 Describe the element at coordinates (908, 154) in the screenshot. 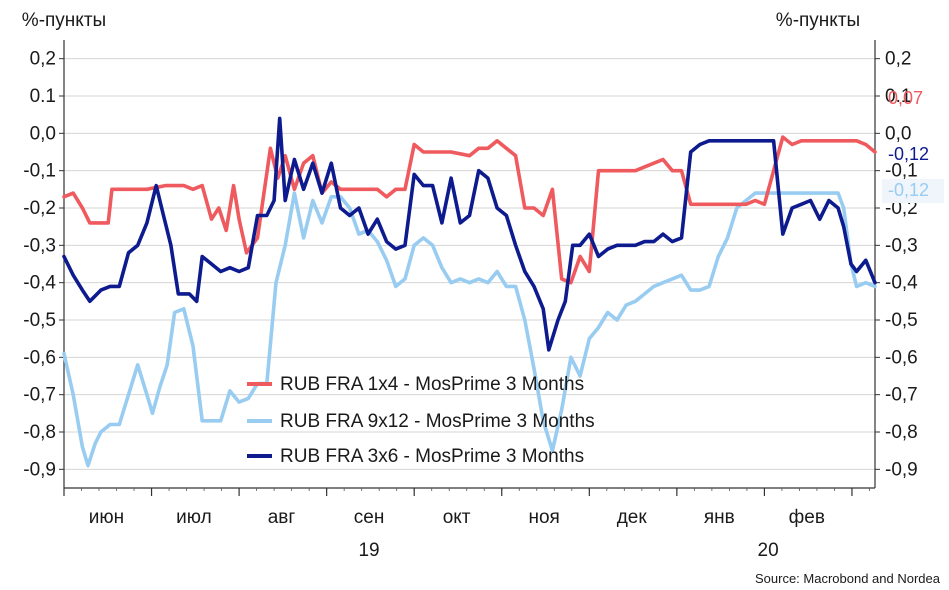

I see `series-end-label-2: -0,12` at that location.